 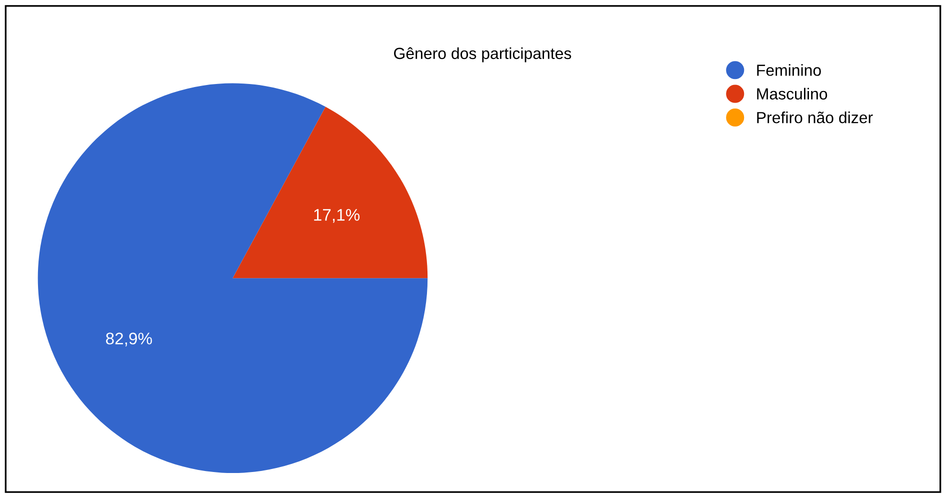 I want to click on legend-label: Feminino, so click(x=789, y=70).